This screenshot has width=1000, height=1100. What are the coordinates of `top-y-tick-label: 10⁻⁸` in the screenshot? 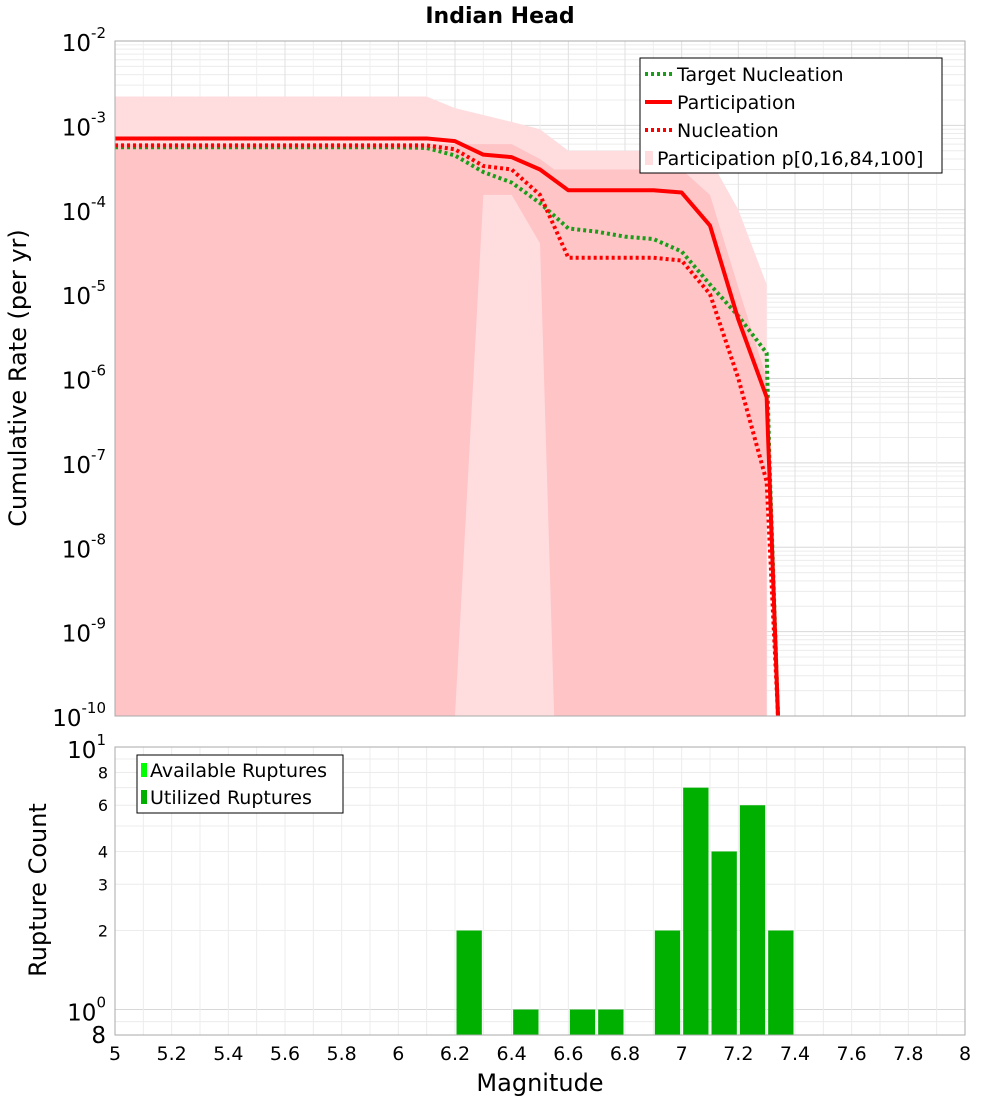 It's located at (84, 546).